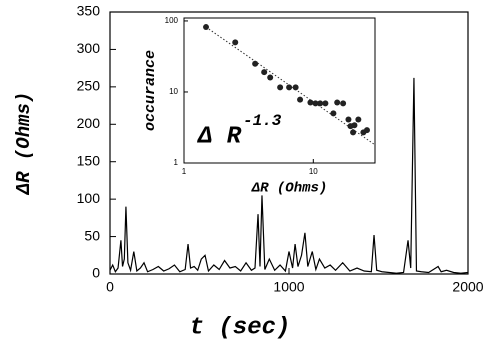 The height and width of the screenshot is (343, 484). I want to click on y-tick-label: 350, so click(89, 11).